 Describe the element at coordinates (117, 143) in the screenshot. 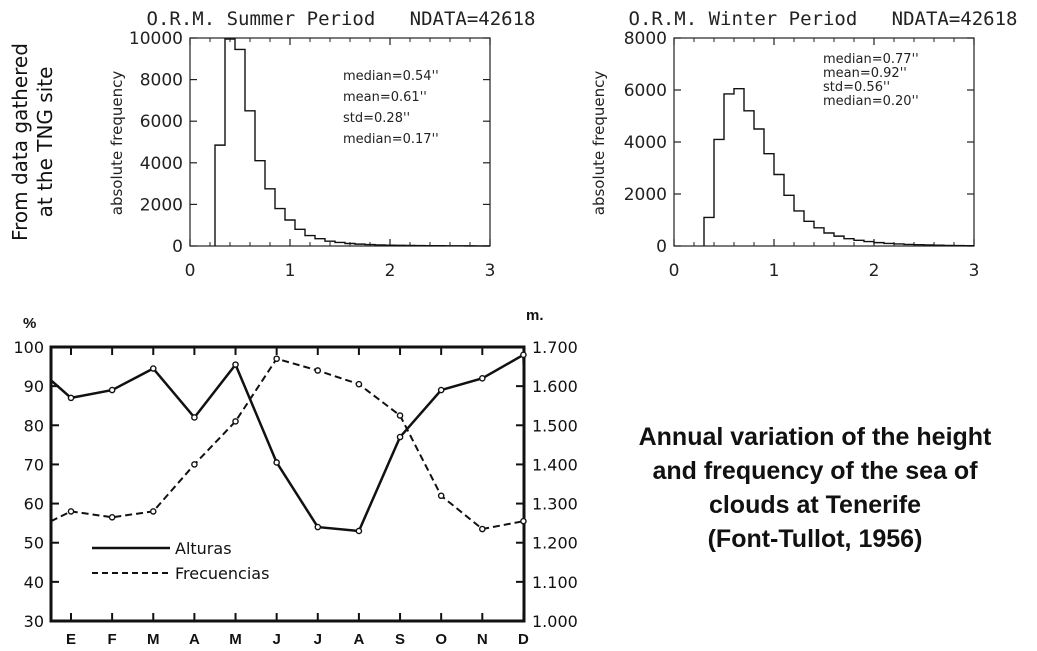

I see `summer-histogram-ylabel: absolute frequency` at that location.